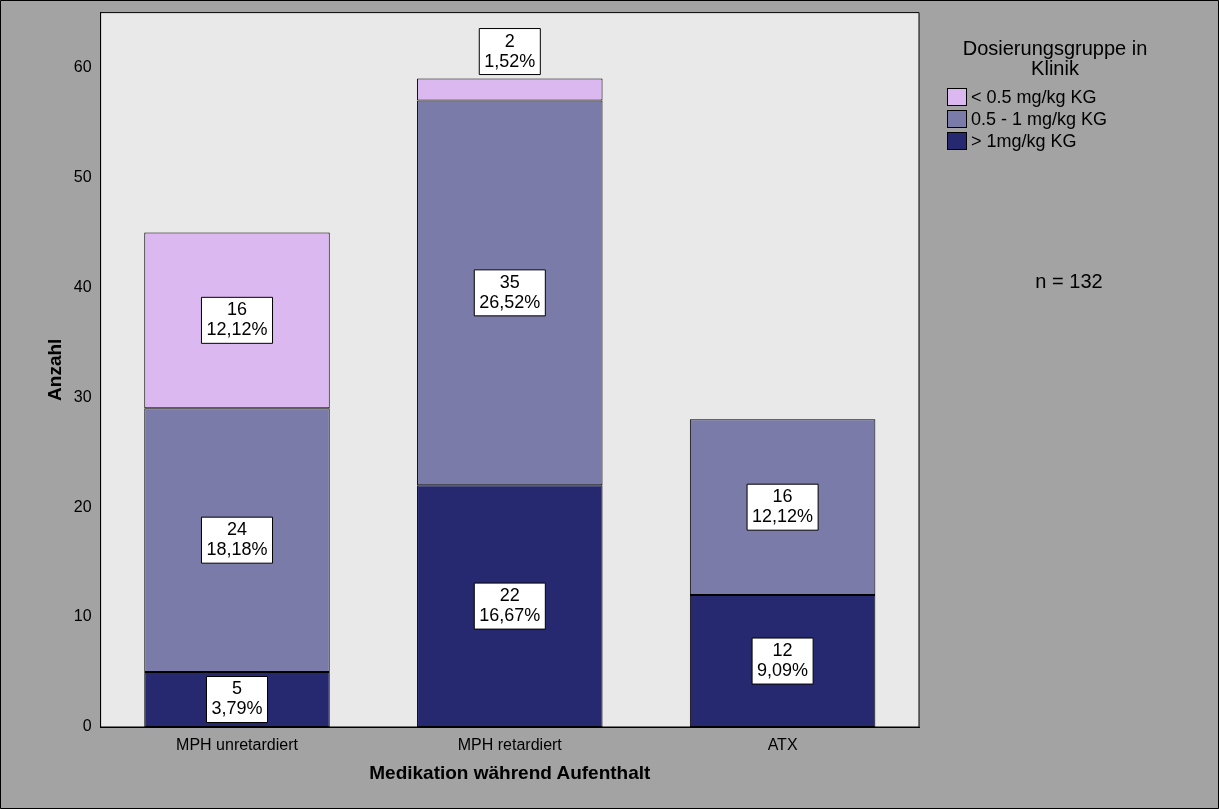 This screenshot has width=1219, height=809. I want to click on data-label: 22 16,67%, so click(510, 605).